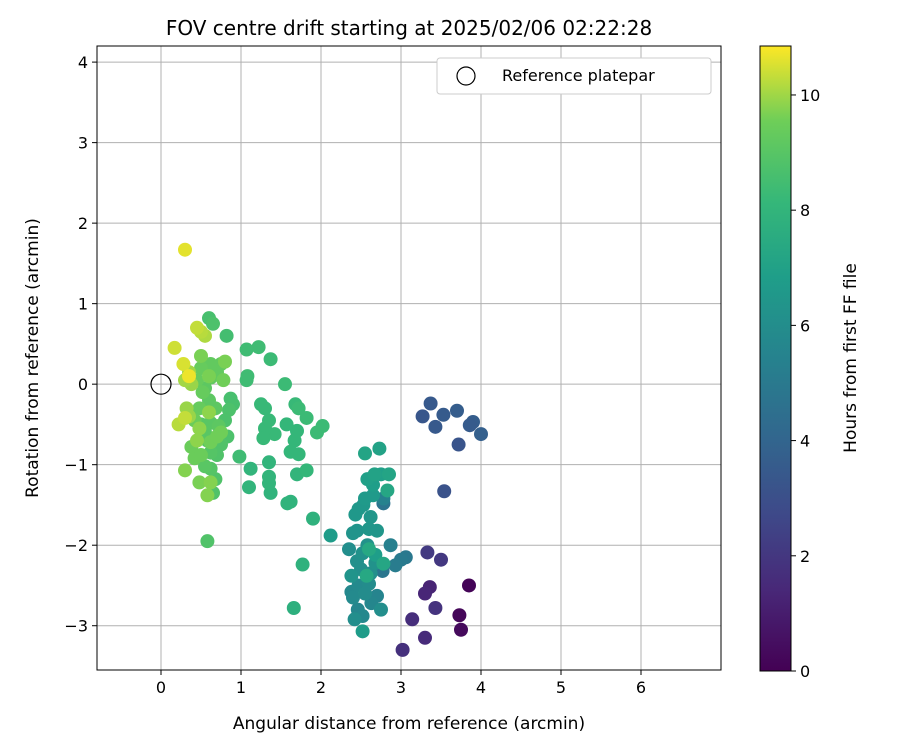  I want to click on y-tick-label: −3, so click(76, 626).